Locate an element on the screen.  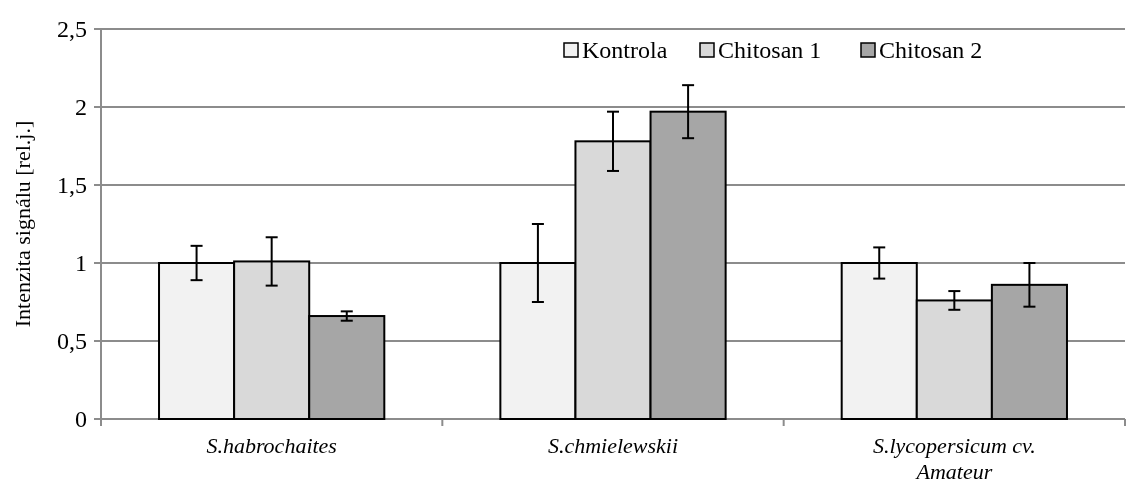
legend-label: Kontrola is located at coordinates (625, 50).